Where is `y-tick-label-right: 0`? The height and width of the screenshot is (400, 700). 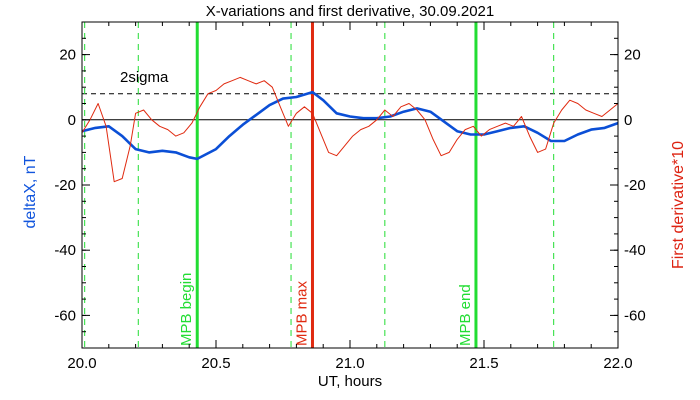
y-tick-label-right: 0 is located at coordinates (628, 120).